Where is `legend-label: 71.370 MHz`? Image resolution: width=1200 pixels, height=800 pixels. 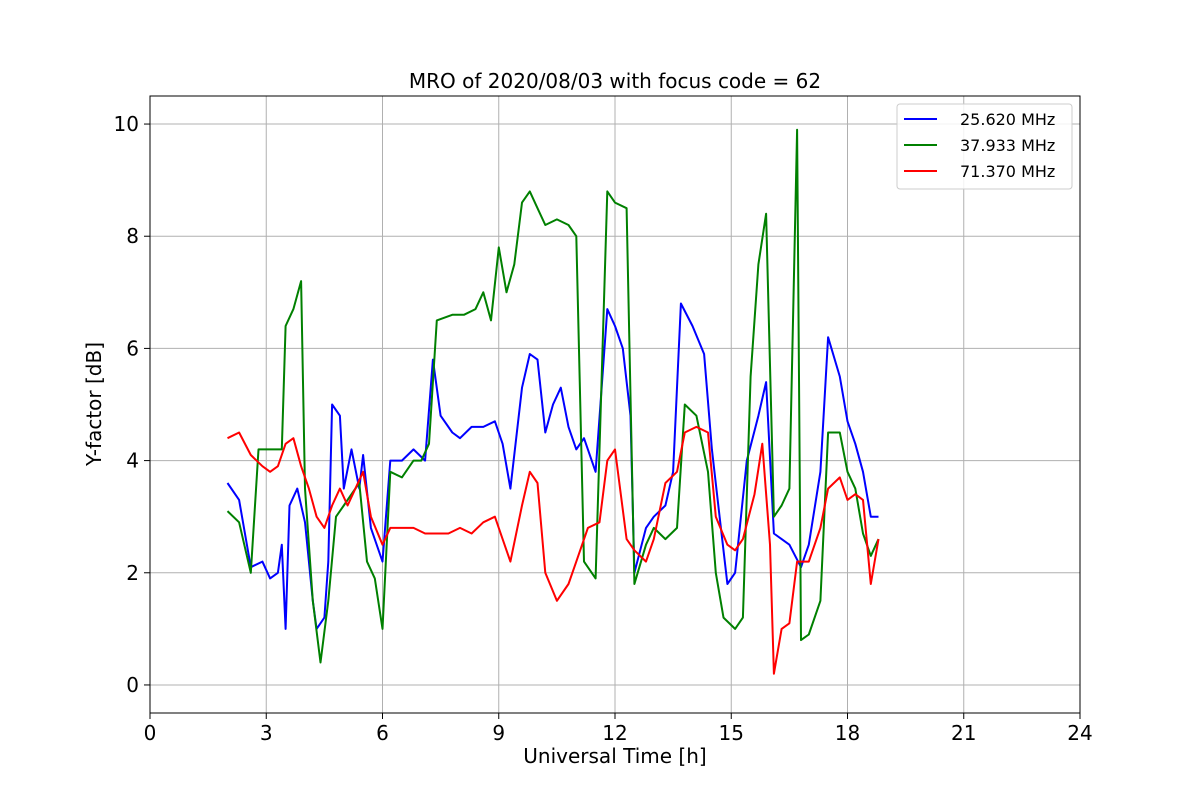
legend-label: 71.370 MHz is located at coordinates (1007, 171).